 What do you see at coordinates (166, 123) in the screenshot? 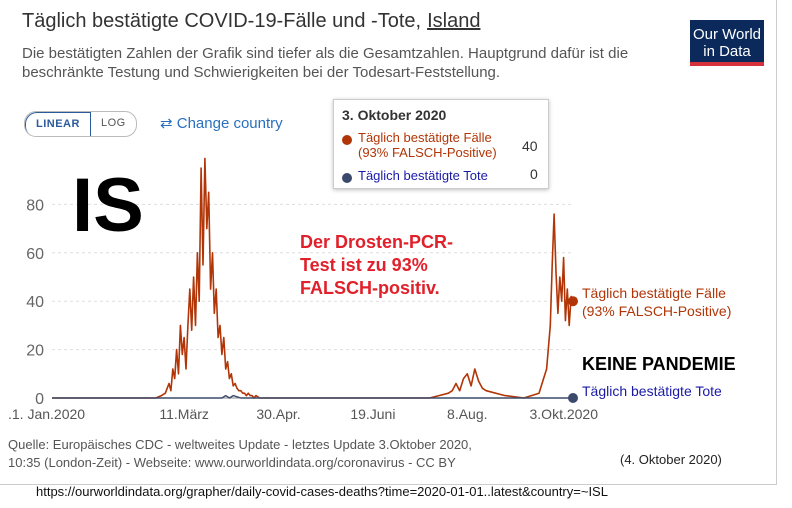
I see `swap-arrows-icon: ⇄` at bounding box center [166, 123].